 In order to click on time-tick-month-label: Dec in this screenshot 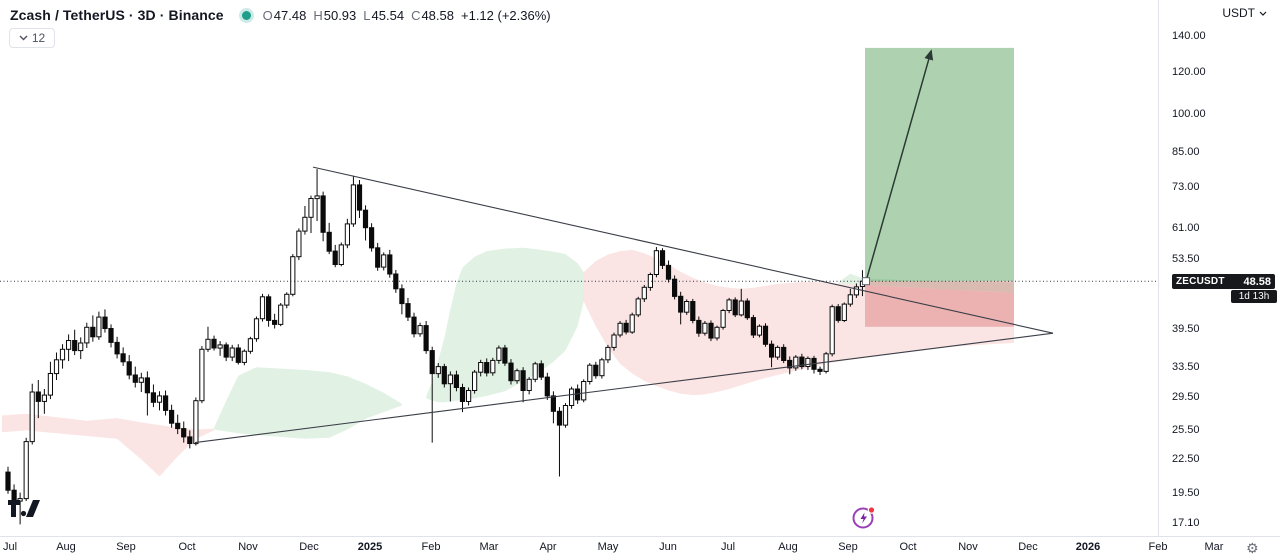, I will do `click(1028, 547)`.